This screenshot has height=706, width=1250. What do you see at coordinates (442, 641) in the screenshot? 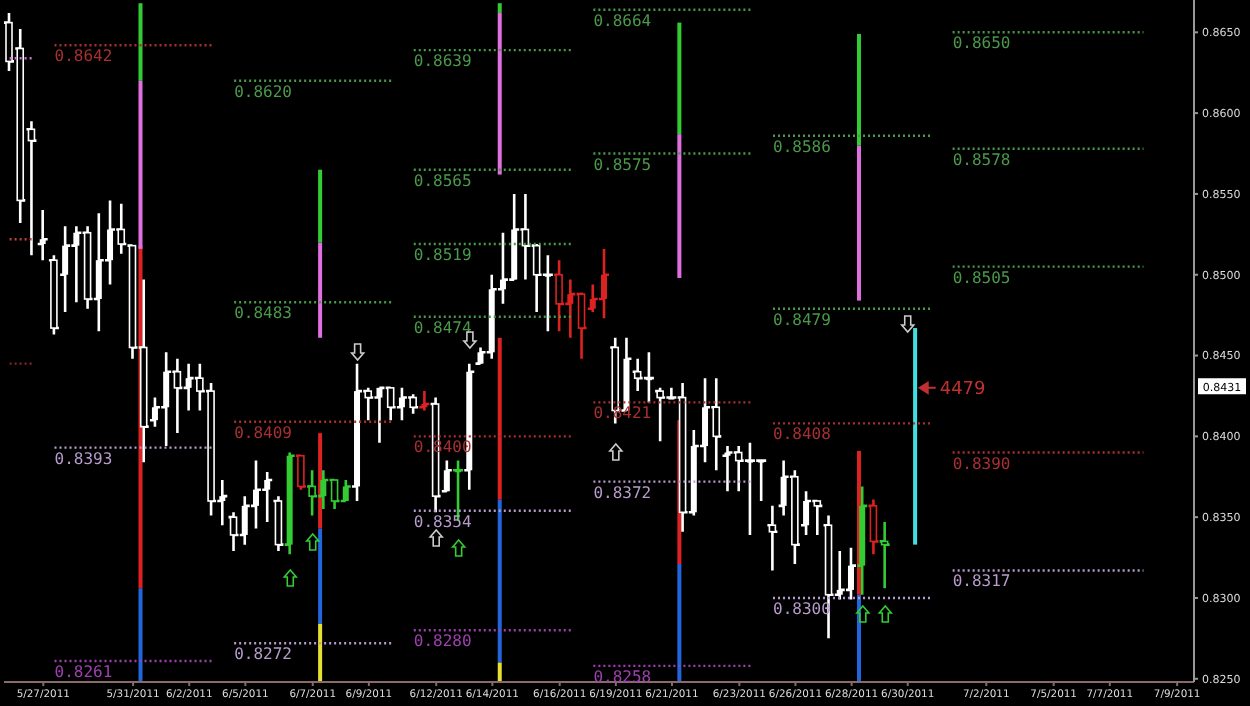
I see `data-label: 0.8280` at bounding box center [442, 641].